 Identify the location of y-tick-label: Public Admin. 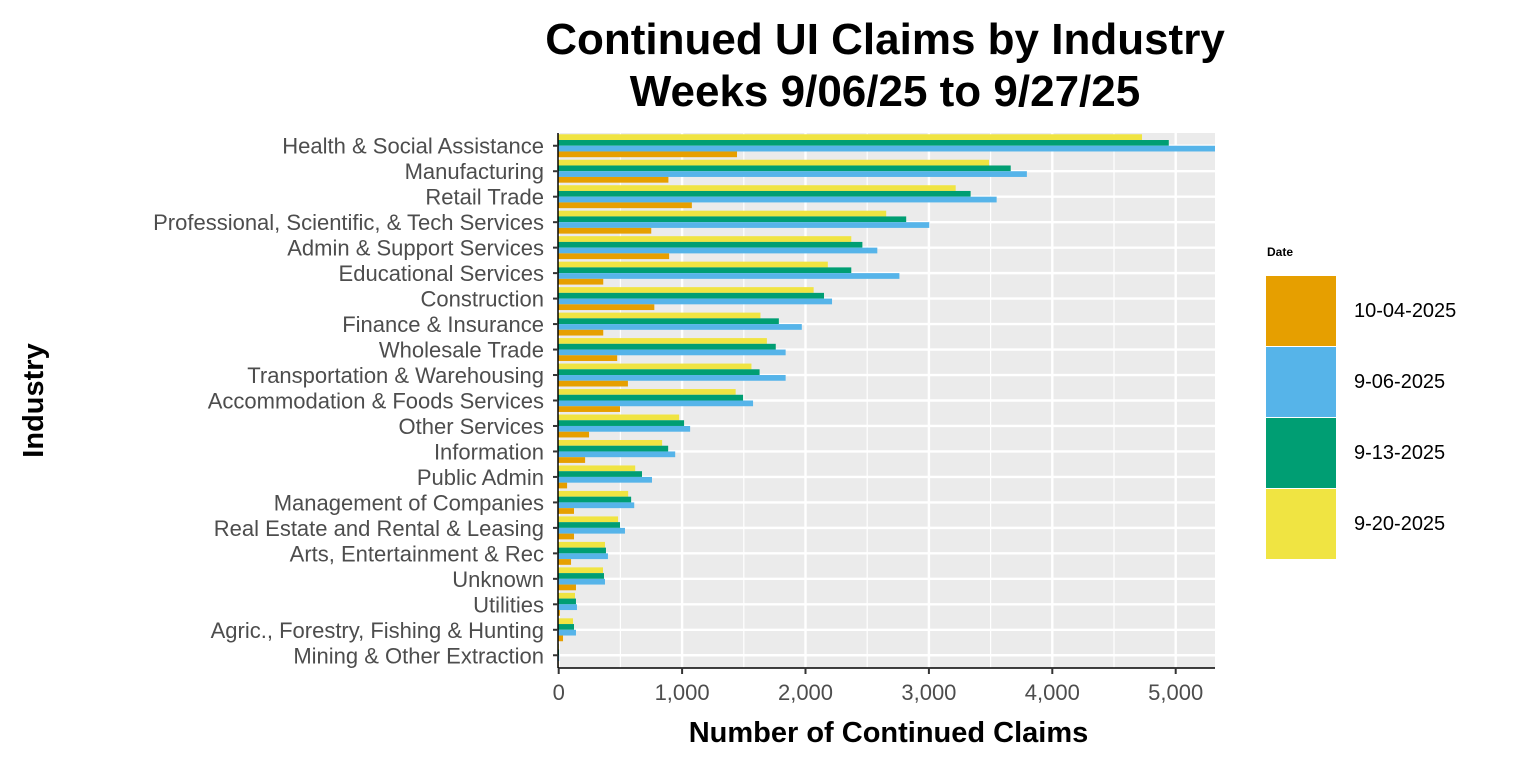
(480, 477).